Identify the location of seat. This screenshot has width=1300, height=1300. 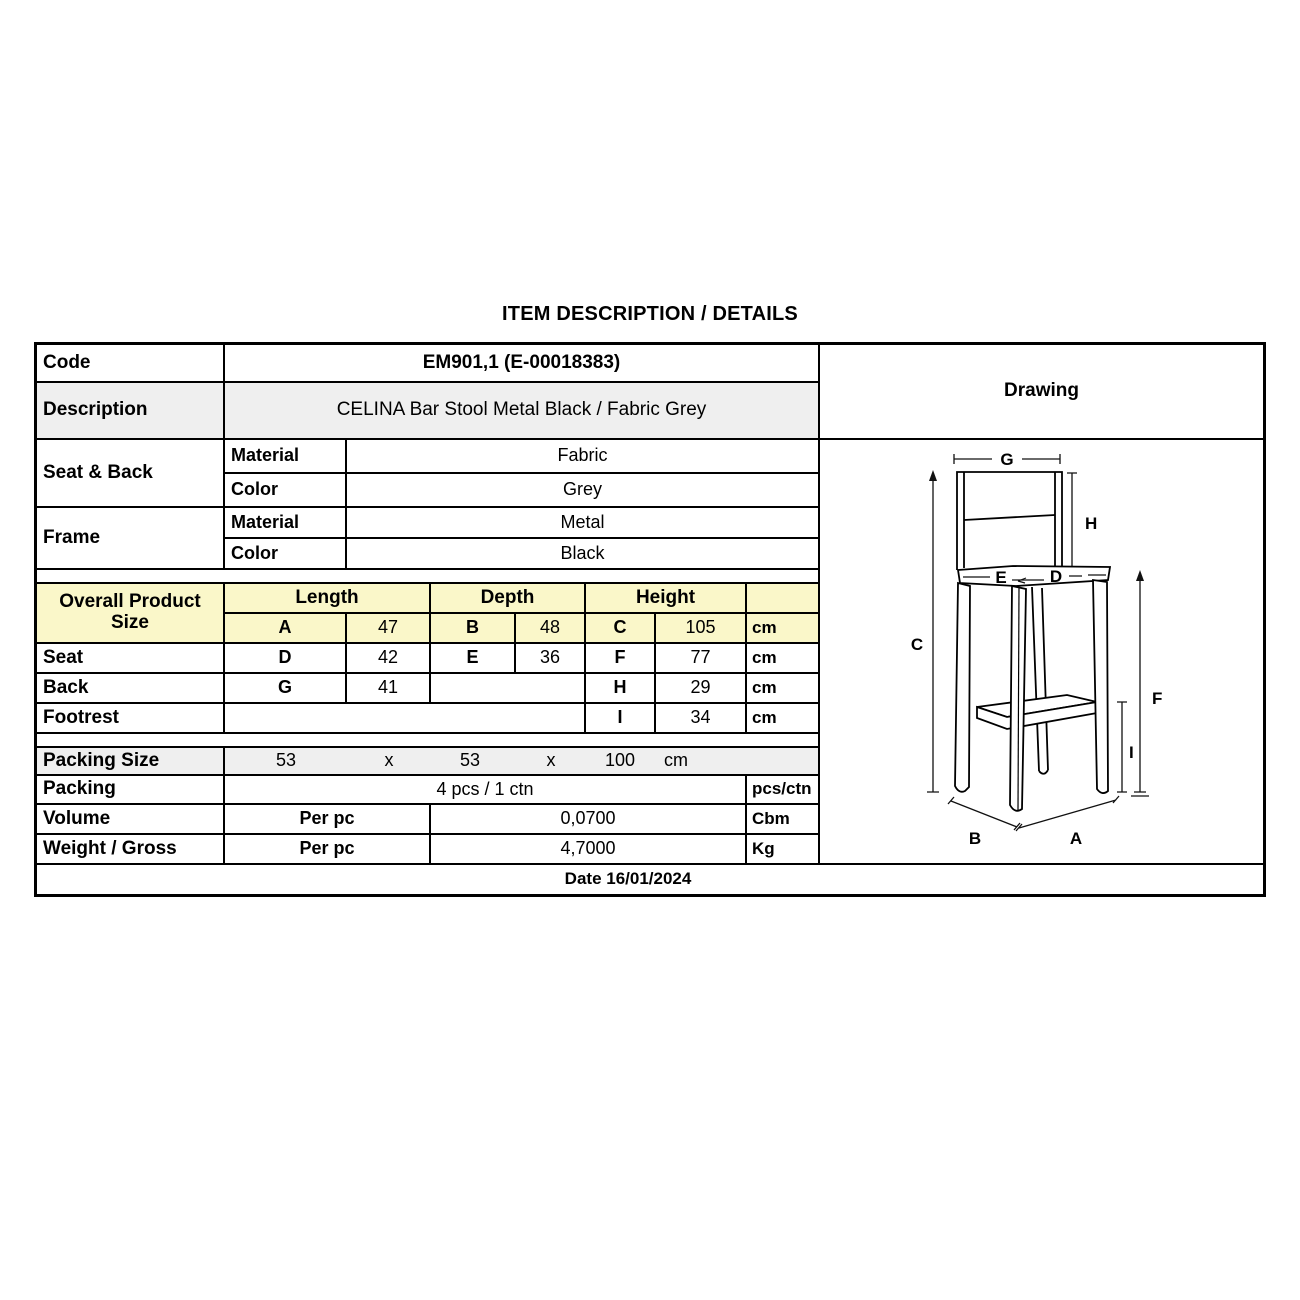
(1034, 576).